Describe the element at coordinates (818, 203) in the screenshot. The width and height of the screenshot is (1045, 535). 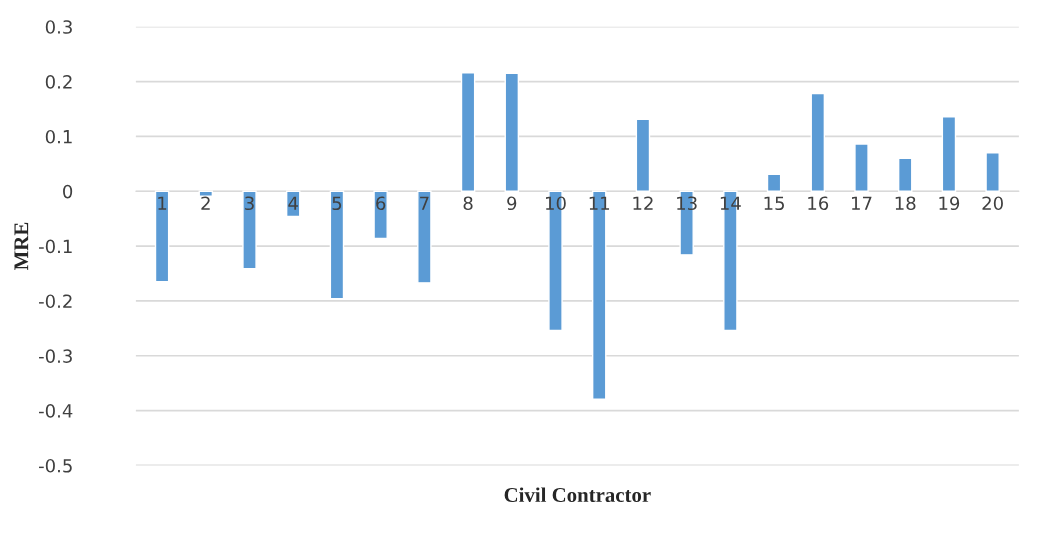
I see `x-tick-label: 16` at that location.